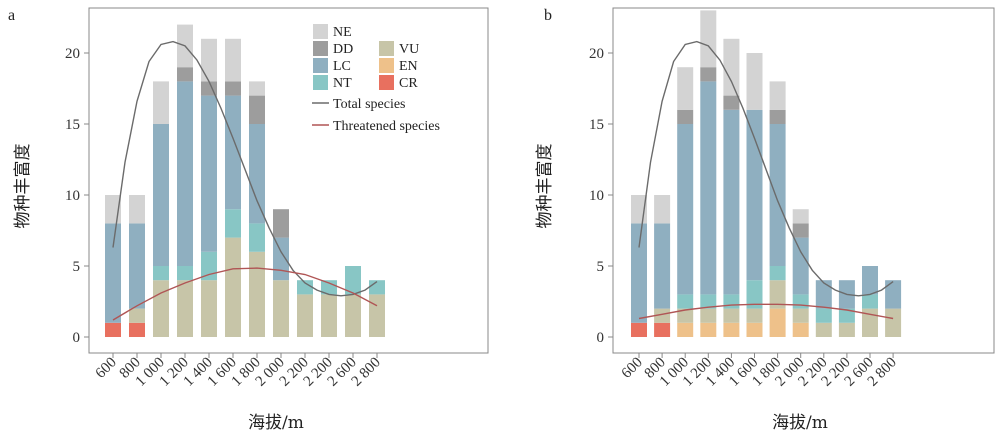 This screenshot has height=433, width=1006. Describe the element at coordinates (366, 372) in the screenshot. I see `x-tick-label: 2 800` at that location.